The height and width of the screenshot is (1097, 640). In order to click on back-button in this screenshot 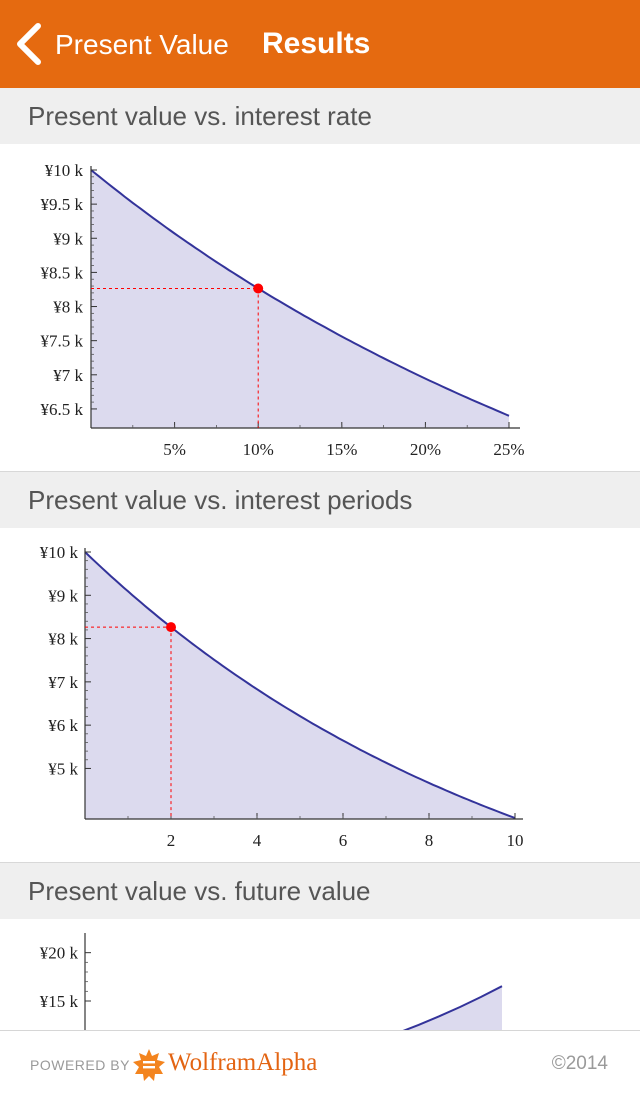, I will do `click(30, 44)`.